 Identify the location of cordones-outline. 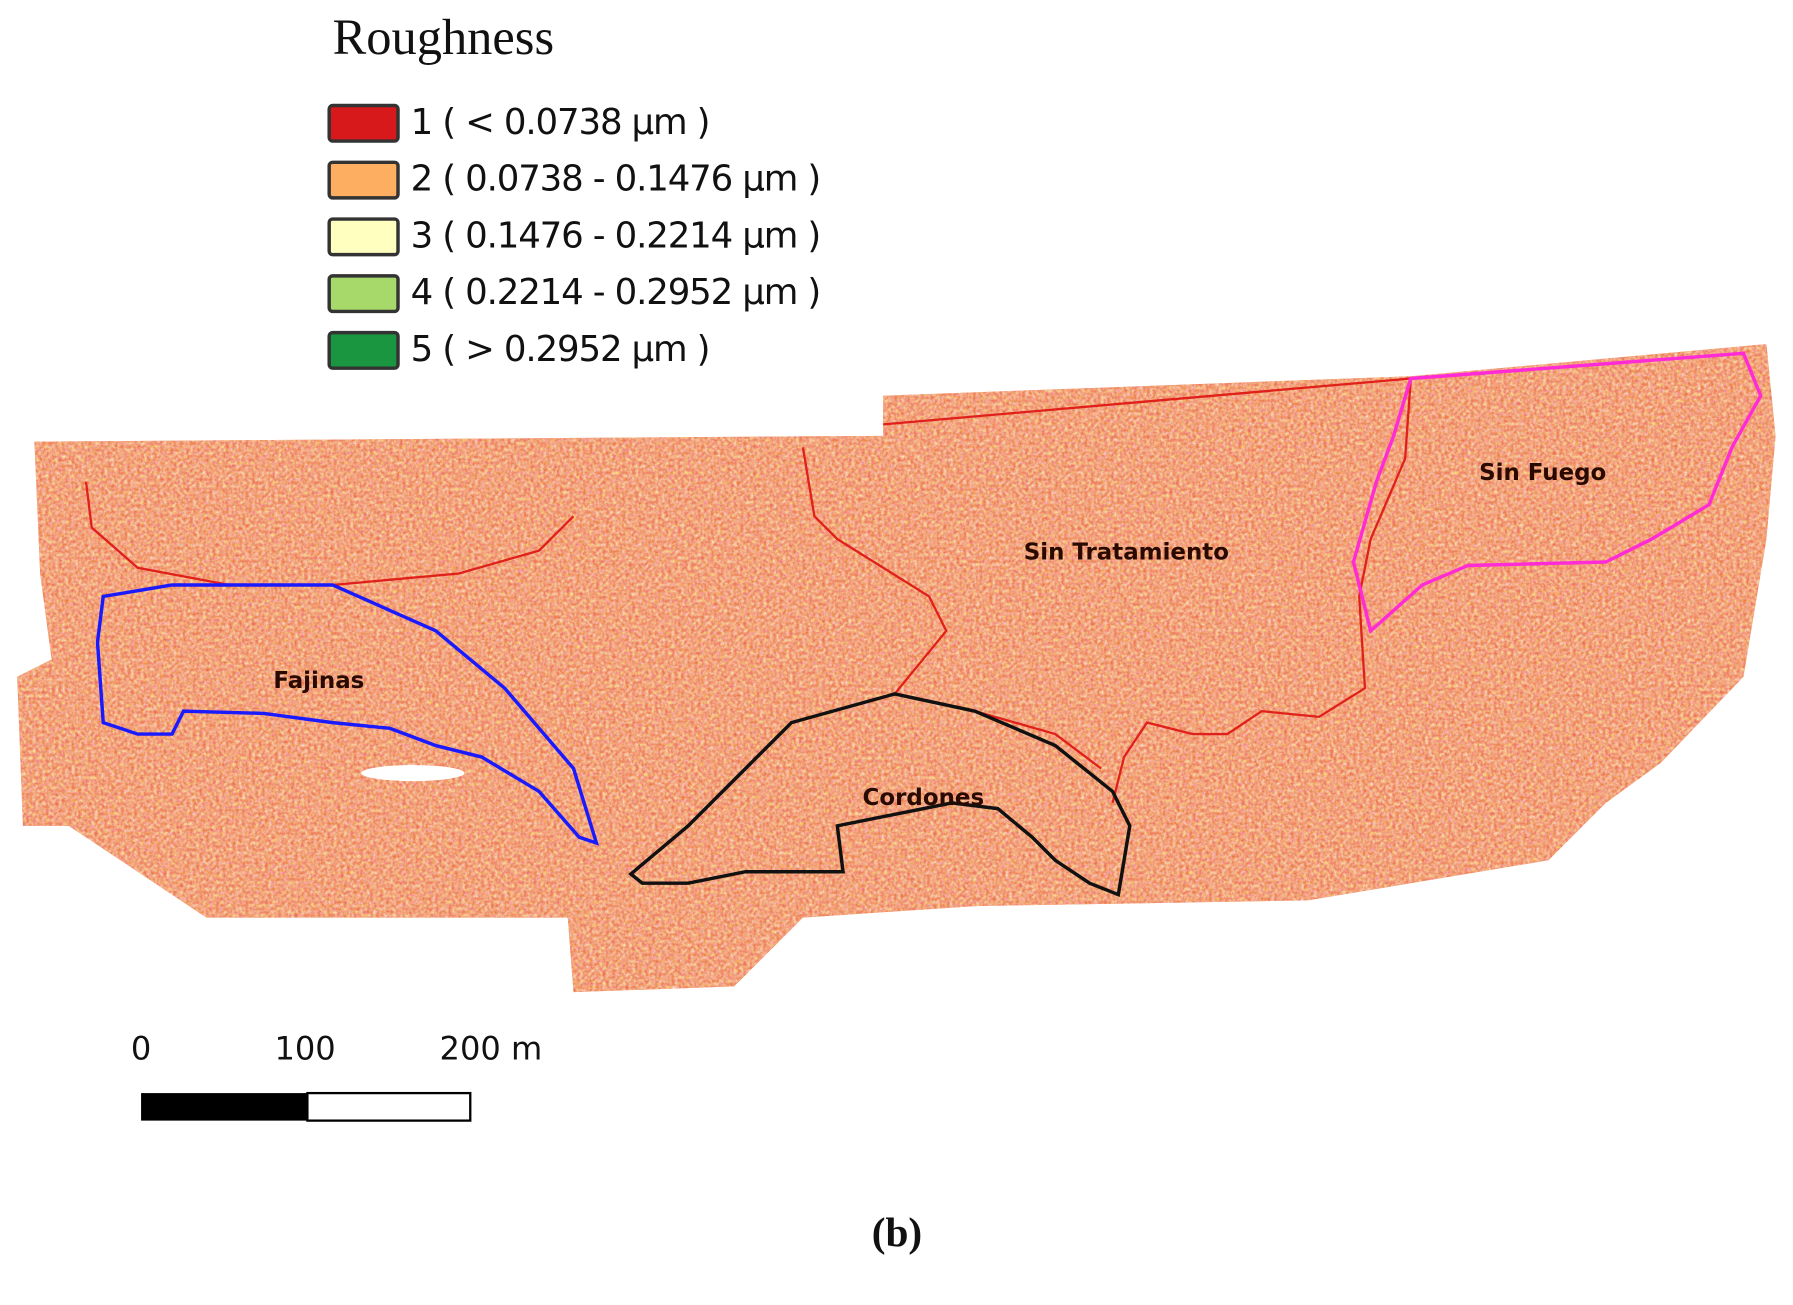
(880, 795).